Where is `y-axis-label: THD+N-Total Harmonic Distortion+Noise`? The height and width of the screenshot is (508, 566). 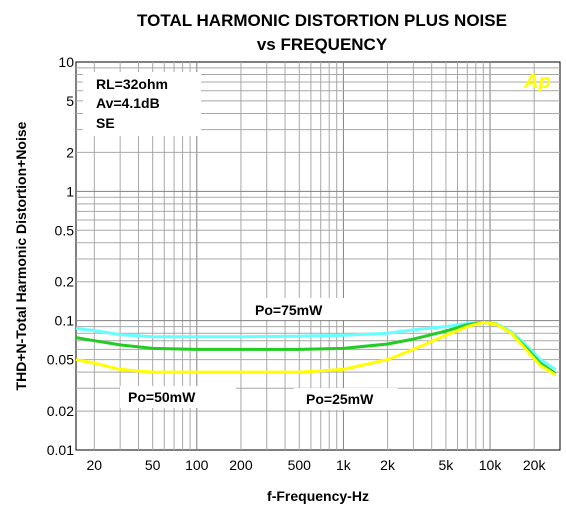 y-axis-label: THD+N-Total Harmonic Distortion+Noise is located at coordinates (21, 255).